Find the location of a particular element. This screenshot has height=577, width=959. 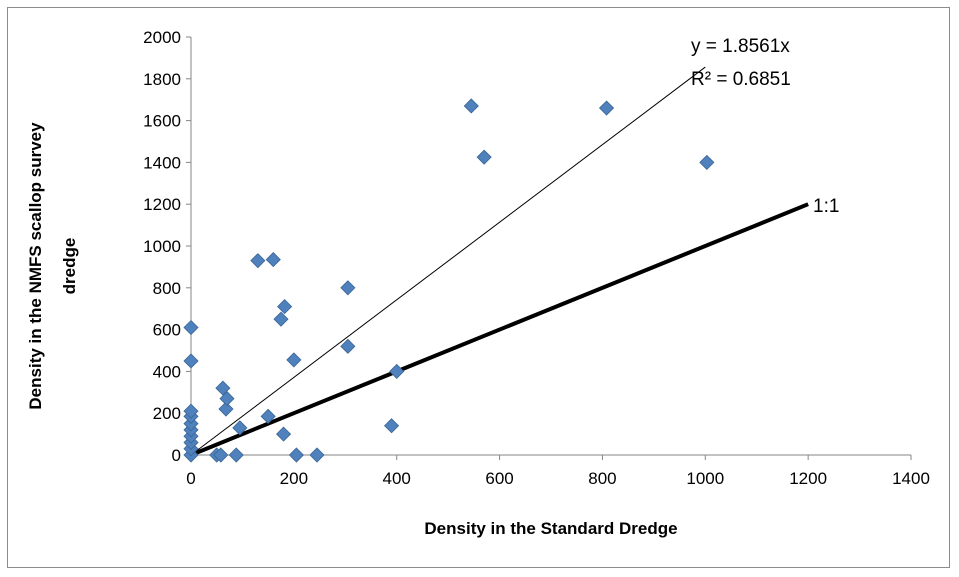

x-tick-label: 1200 is located at coordinates (808, 478).